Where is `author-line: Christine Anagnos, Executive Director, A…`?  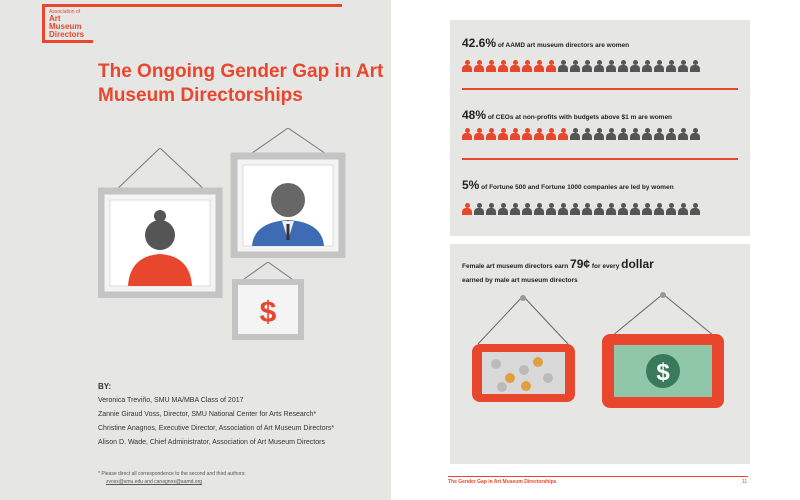 author-line: Christine Anagnos, Executive Director, A… is located at coordinates (216, 428).